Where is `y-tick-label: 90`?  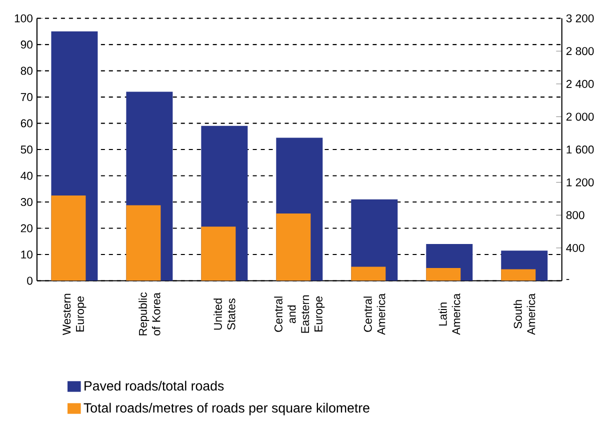 y-tick-label: 90 is located at coordinates (26, 44).